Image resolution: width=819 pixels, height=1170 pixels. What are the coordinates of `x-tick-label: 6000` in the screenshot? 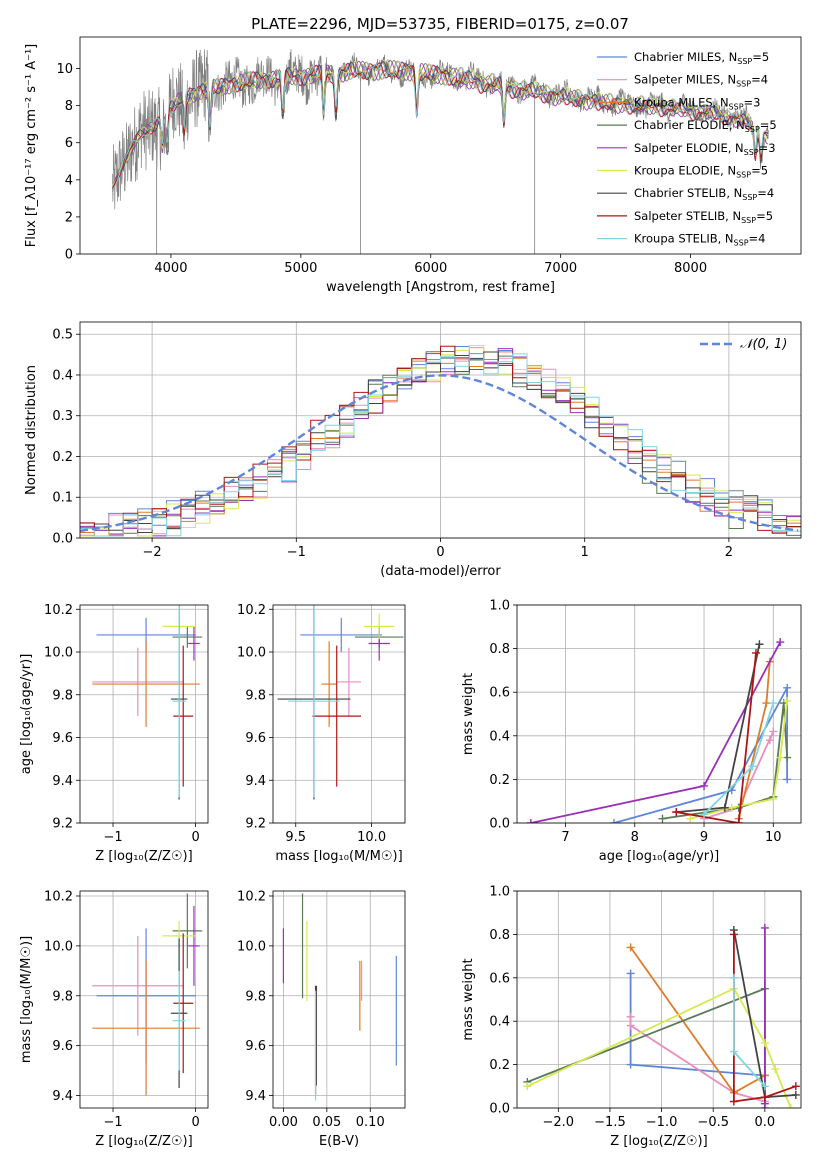 It's located at (430, 268).